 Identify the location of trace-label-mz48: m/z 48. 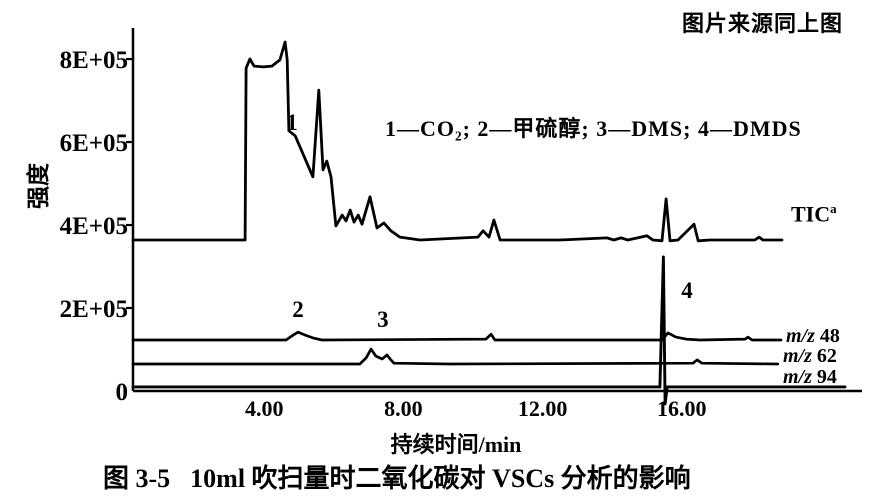
(813, 336).